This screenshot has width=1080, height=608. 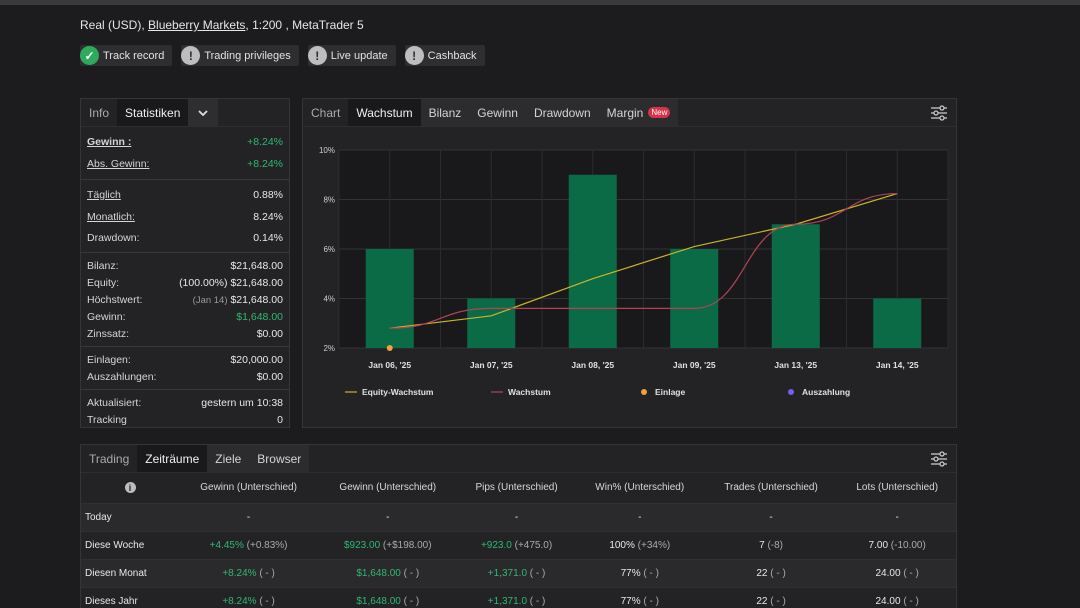 What do you see at coordinates (107, 419) in the screenshot?
I see `stat-label: Tracking` at bounding box center [107, 419].